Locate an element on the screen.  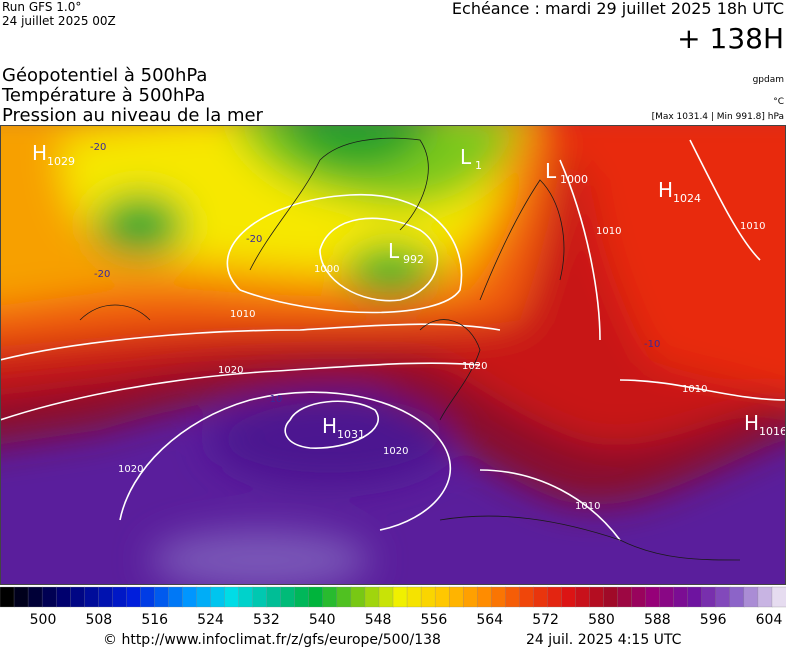
colorbar-label: 572 is located at coordinates (545, 620).